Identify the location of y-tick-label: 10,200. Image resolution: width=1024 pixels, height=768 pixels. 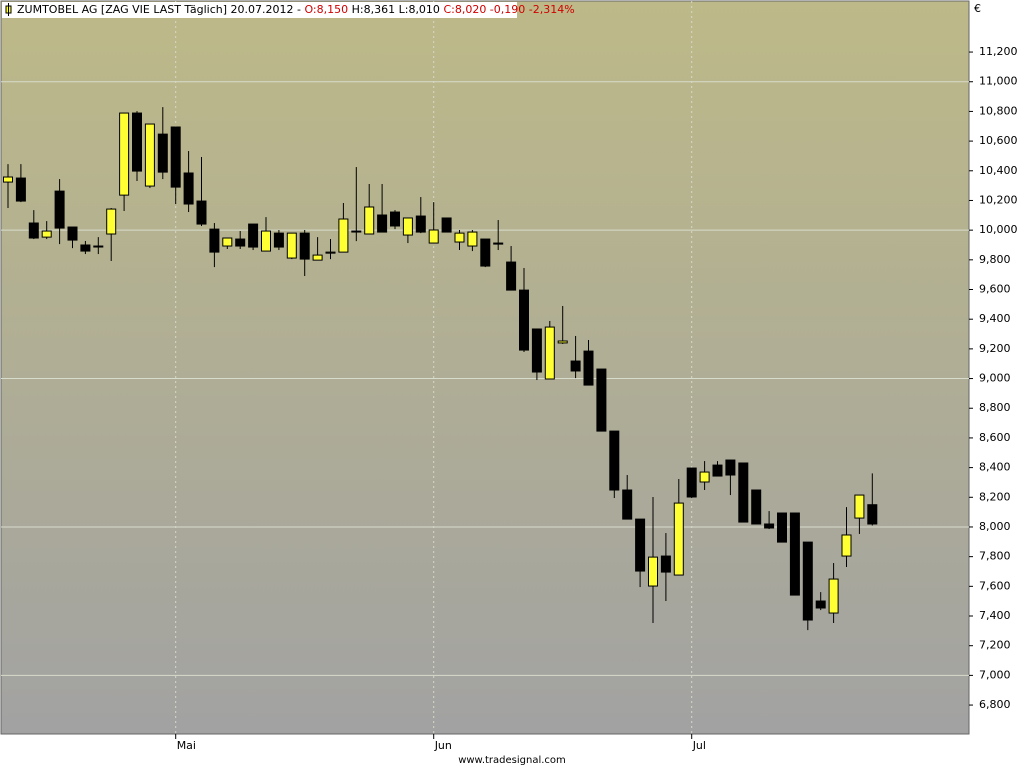
(998, 199).